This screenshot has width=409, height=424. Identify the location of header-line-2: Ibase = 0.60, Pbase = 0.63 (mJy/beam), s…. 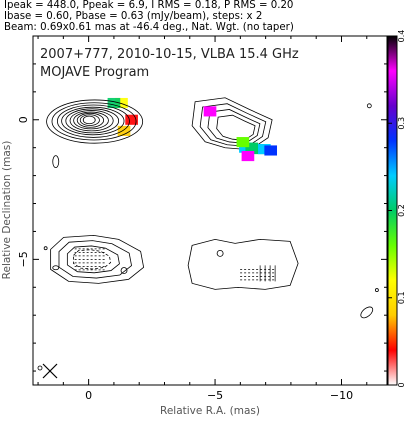
(133, 16).